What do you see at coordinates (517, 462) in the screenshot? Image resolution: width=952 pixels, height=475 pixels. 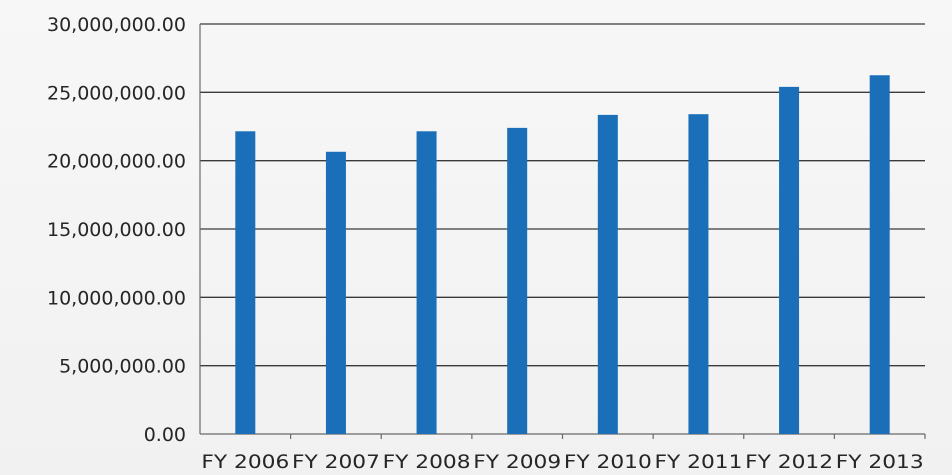 I see `x-tick-label-3: FY 2009` at bounding box center [517, 462].